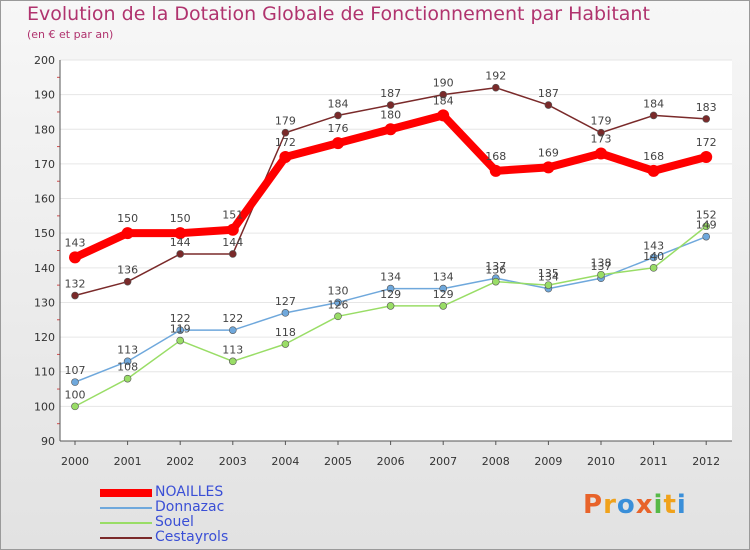 This screenshot has height=550, width=750. Describe the element at coordinates (127, 218) in the screenshot. I see `data-label: 150` at that location.